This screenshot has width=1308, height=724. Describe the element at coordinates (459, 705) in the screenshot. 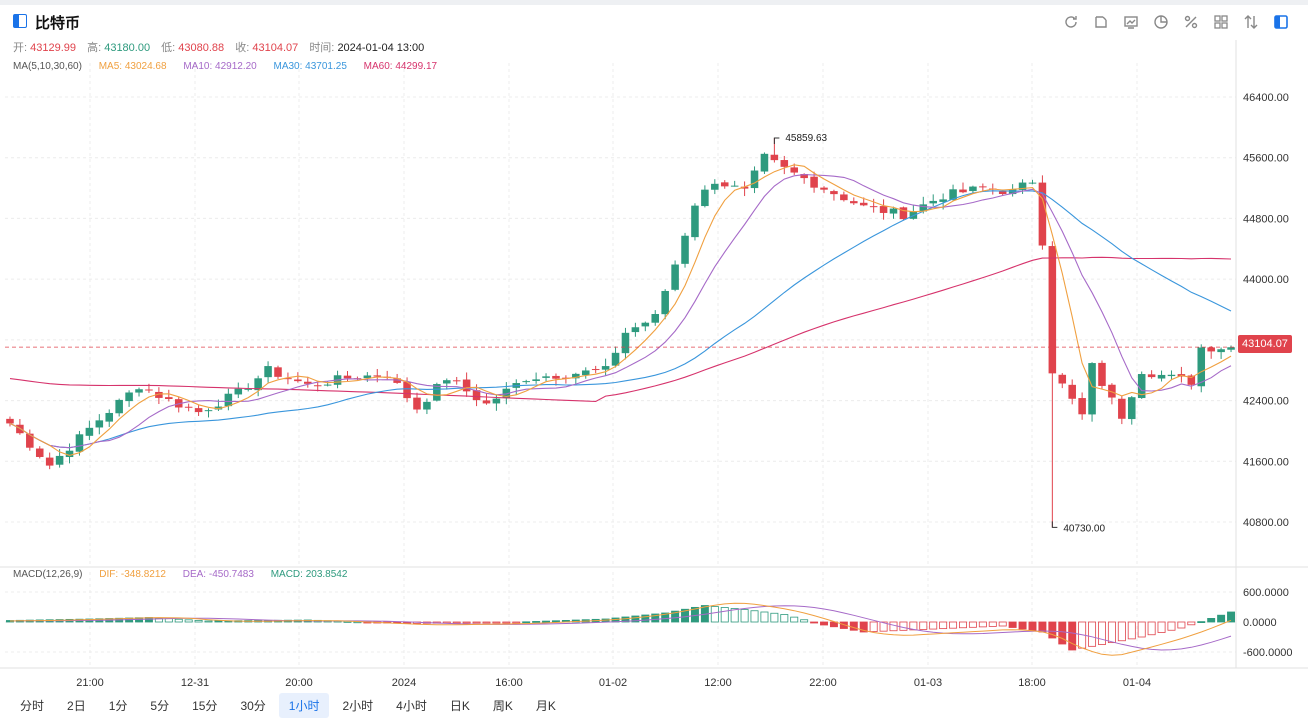

I see `period-tab-9: 日K` at that location.